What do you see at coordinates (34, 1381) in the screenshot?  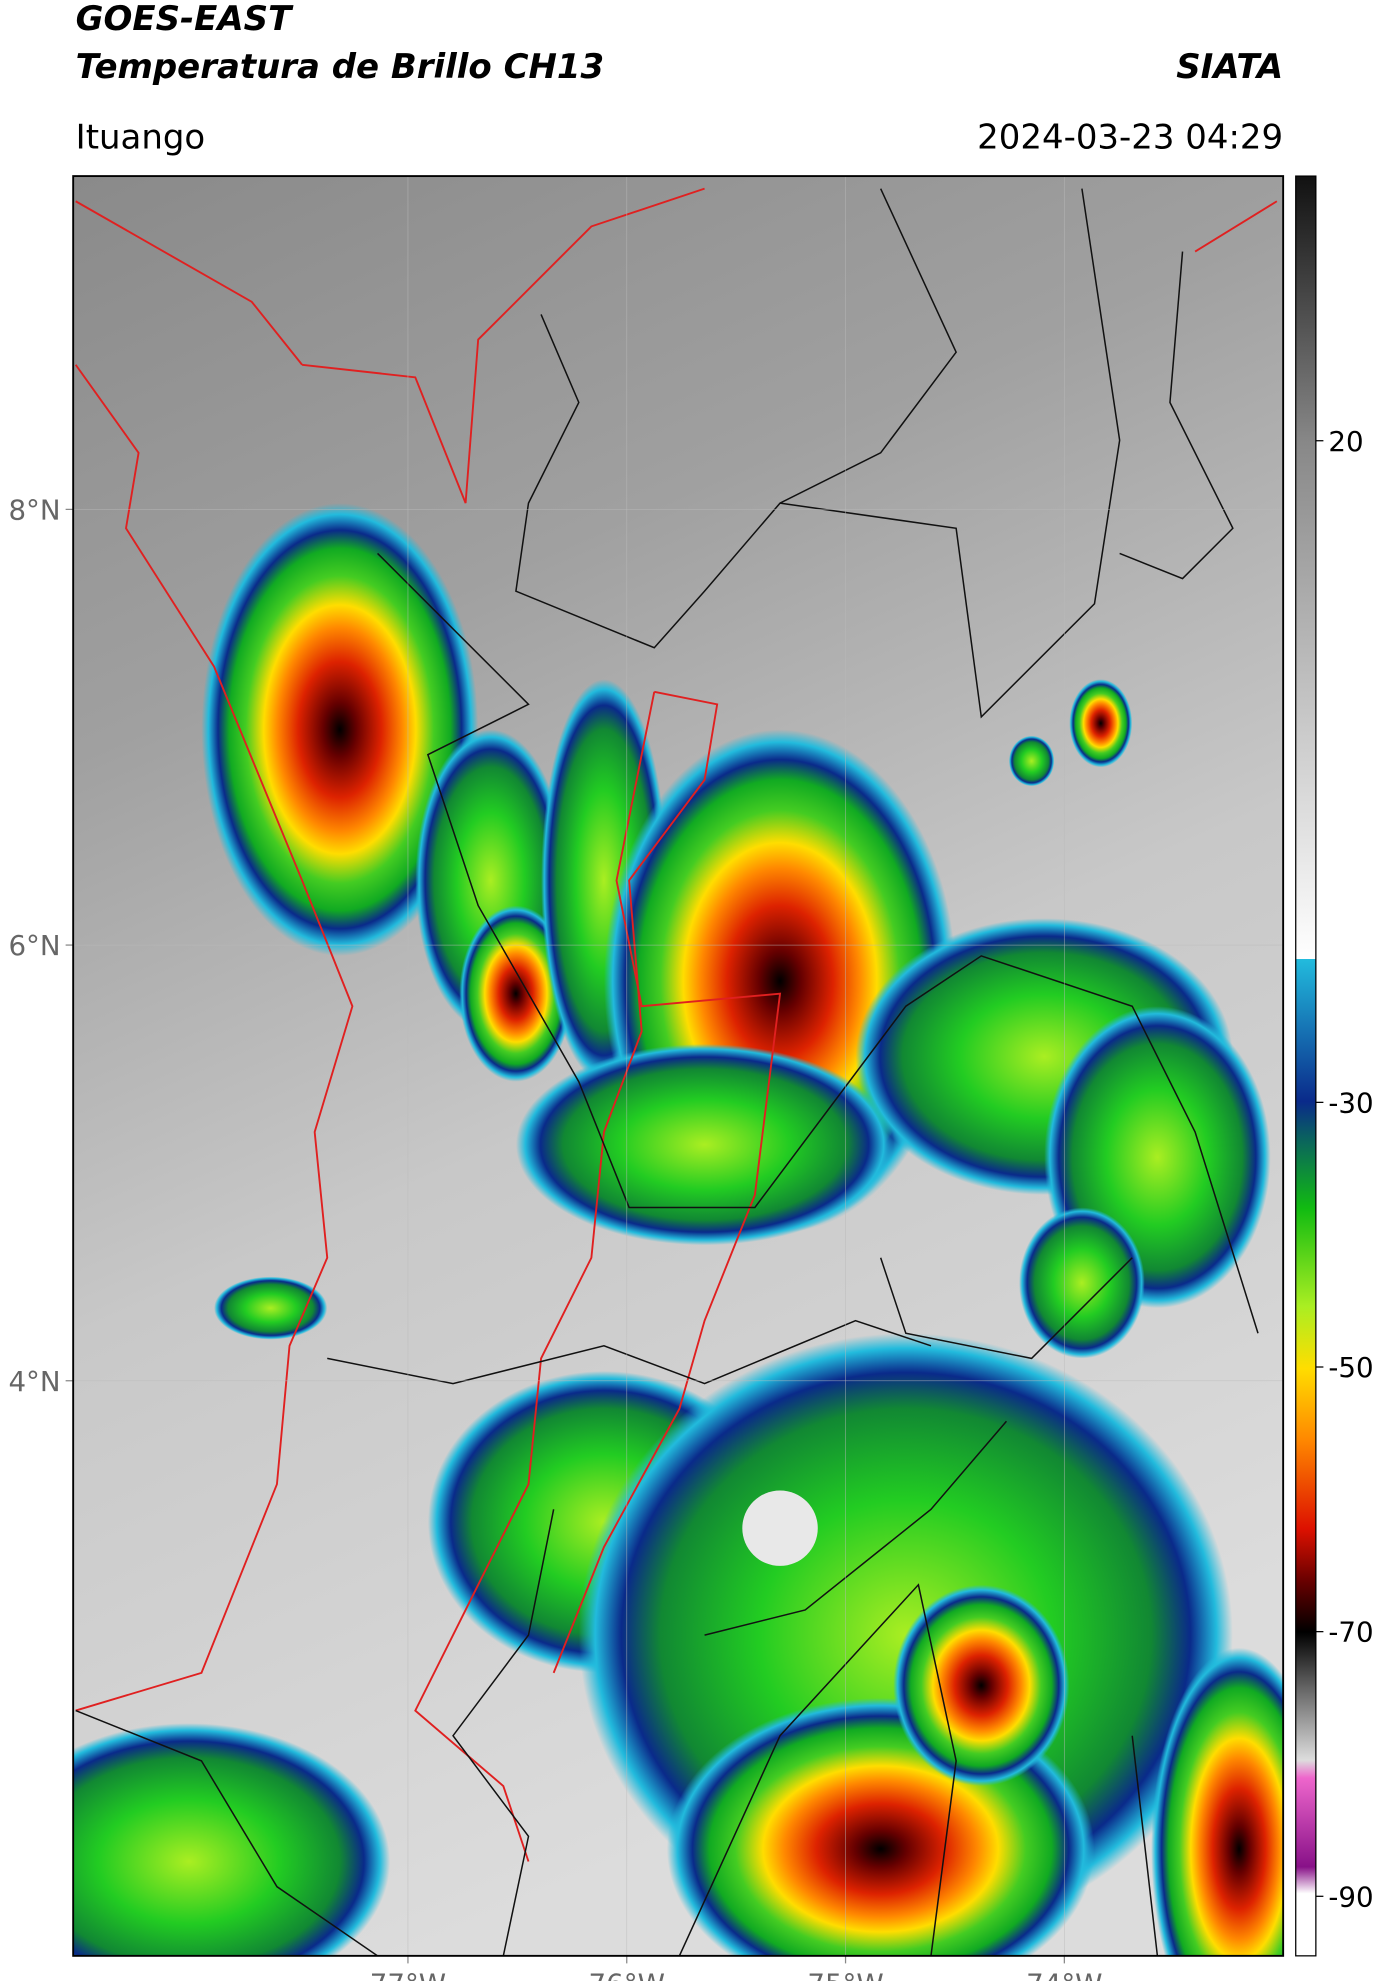 I see `y-tick-label: 4°N` at bounding box center [34, 1381].